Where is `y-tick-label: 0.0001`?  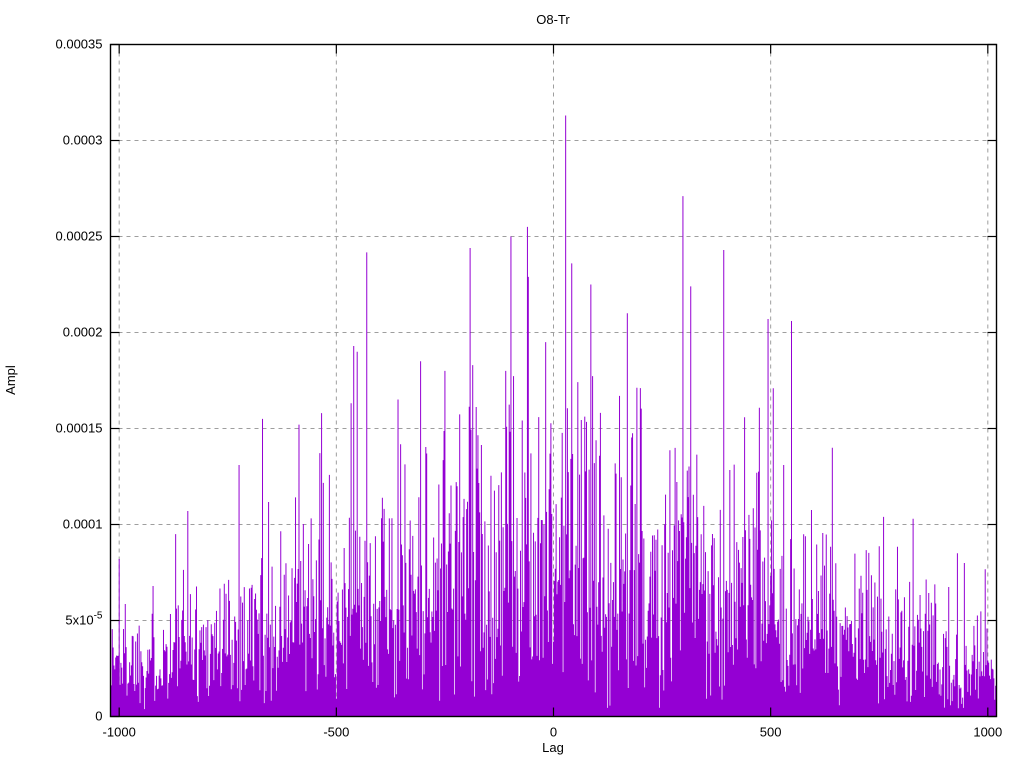 y-tick-label: 0.0001 is located at coordinates (83, 524).